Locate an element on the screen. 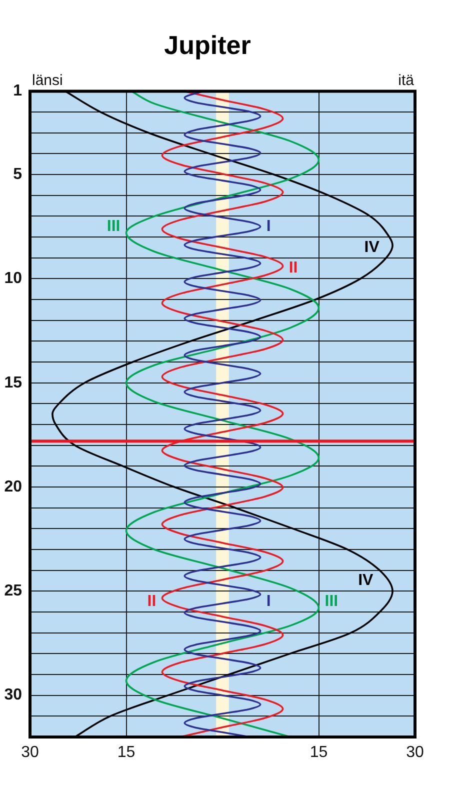 This screenshot has width=453, height=800. y-tick-label: 30 is located at coordinates (13, 695).